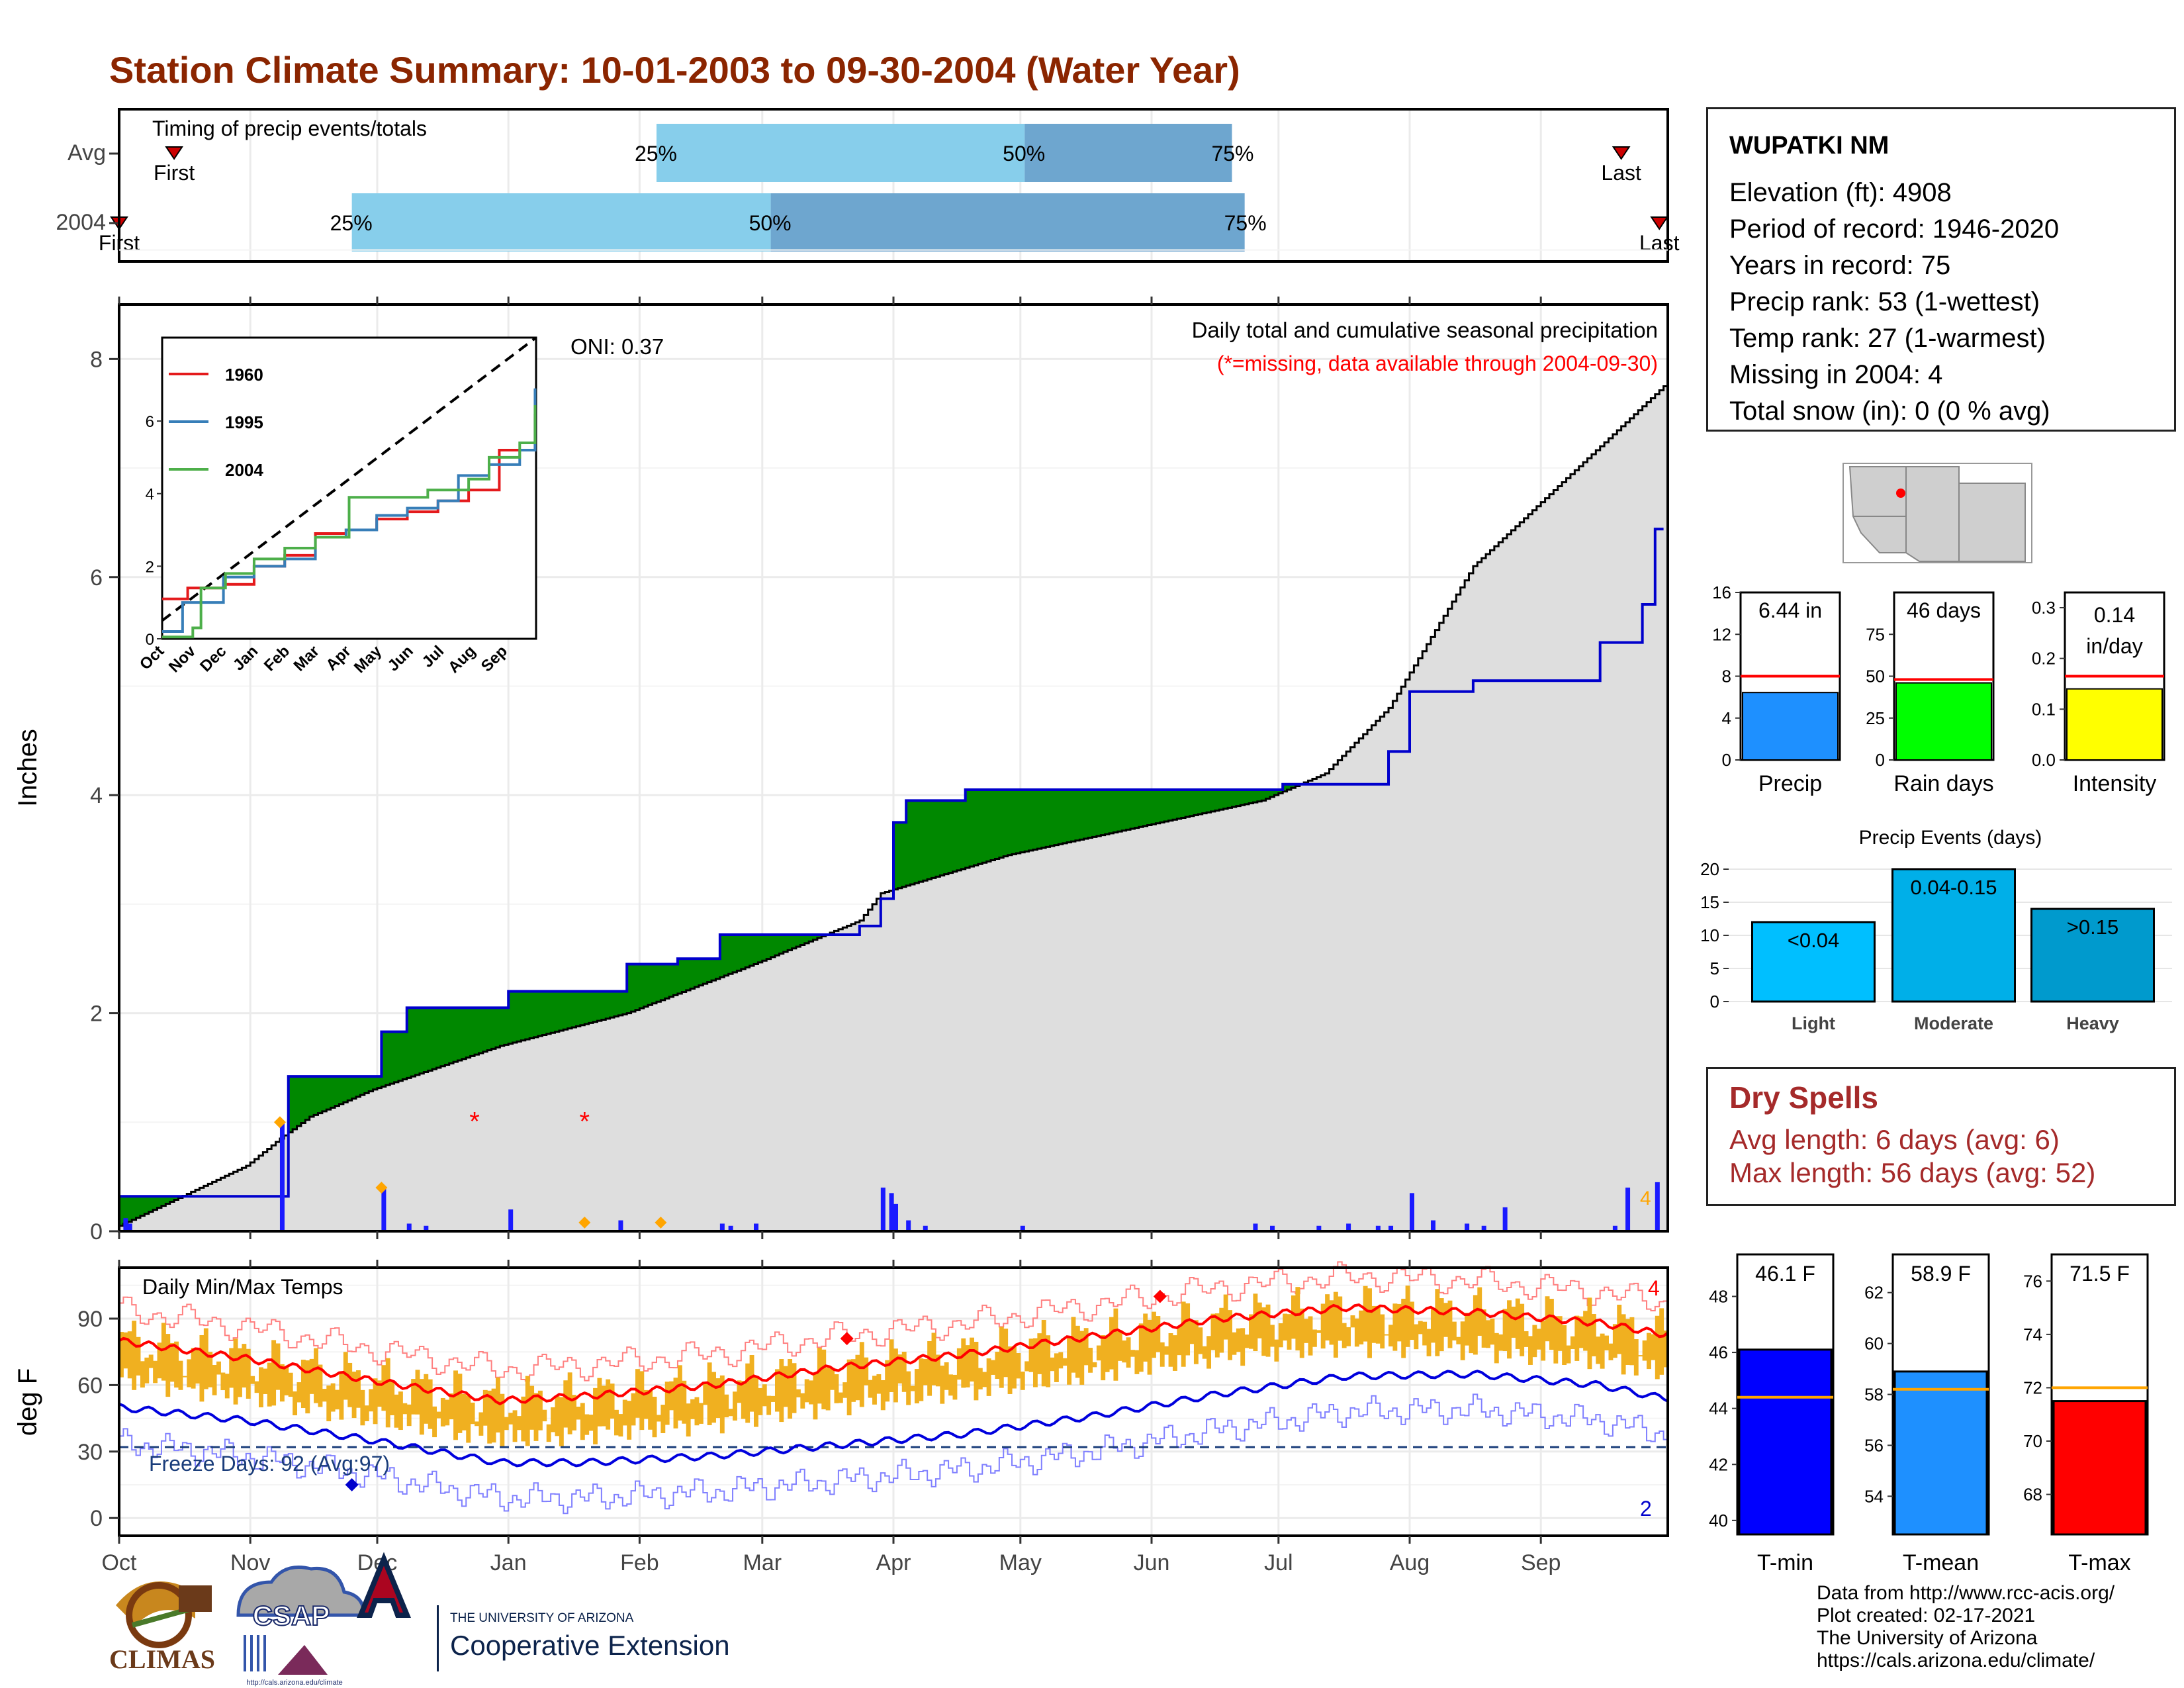  Describe the element at coordinates (2099, 1562) in the screenshot. I see `temp-summary-label: T-max` at that location.